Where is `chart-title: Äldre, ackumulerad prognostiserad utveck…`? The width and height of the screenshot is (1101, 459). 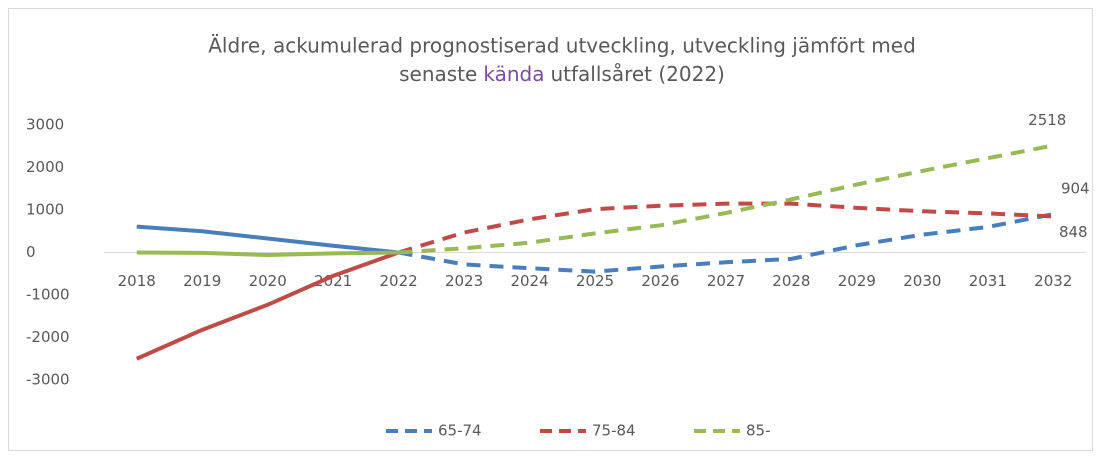 chart-title: Äldre, ackumulerad prognostiserad utveck… is located at coordinates (562, 46).